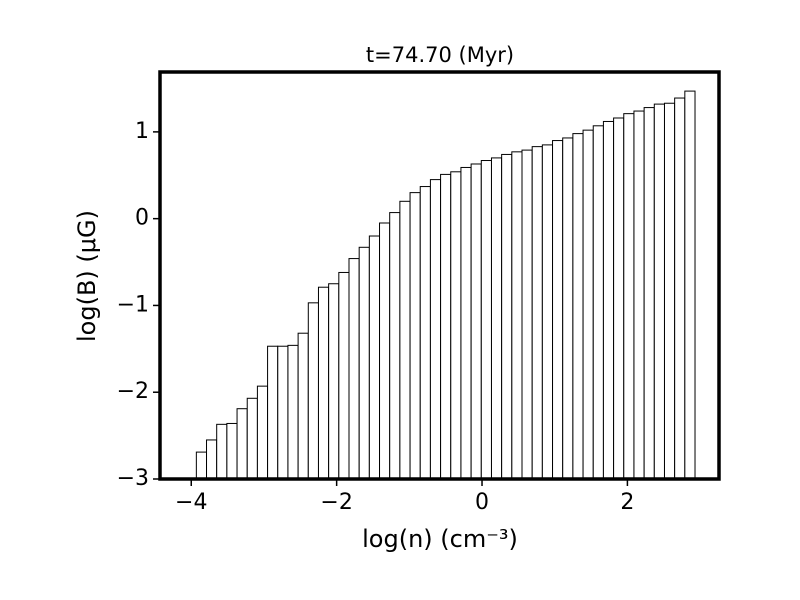 This screenshot has height=600, width=800. Describe the element at coordinates (336, 502) in the screenshot. I see `x-tick-label: −2` at that location.